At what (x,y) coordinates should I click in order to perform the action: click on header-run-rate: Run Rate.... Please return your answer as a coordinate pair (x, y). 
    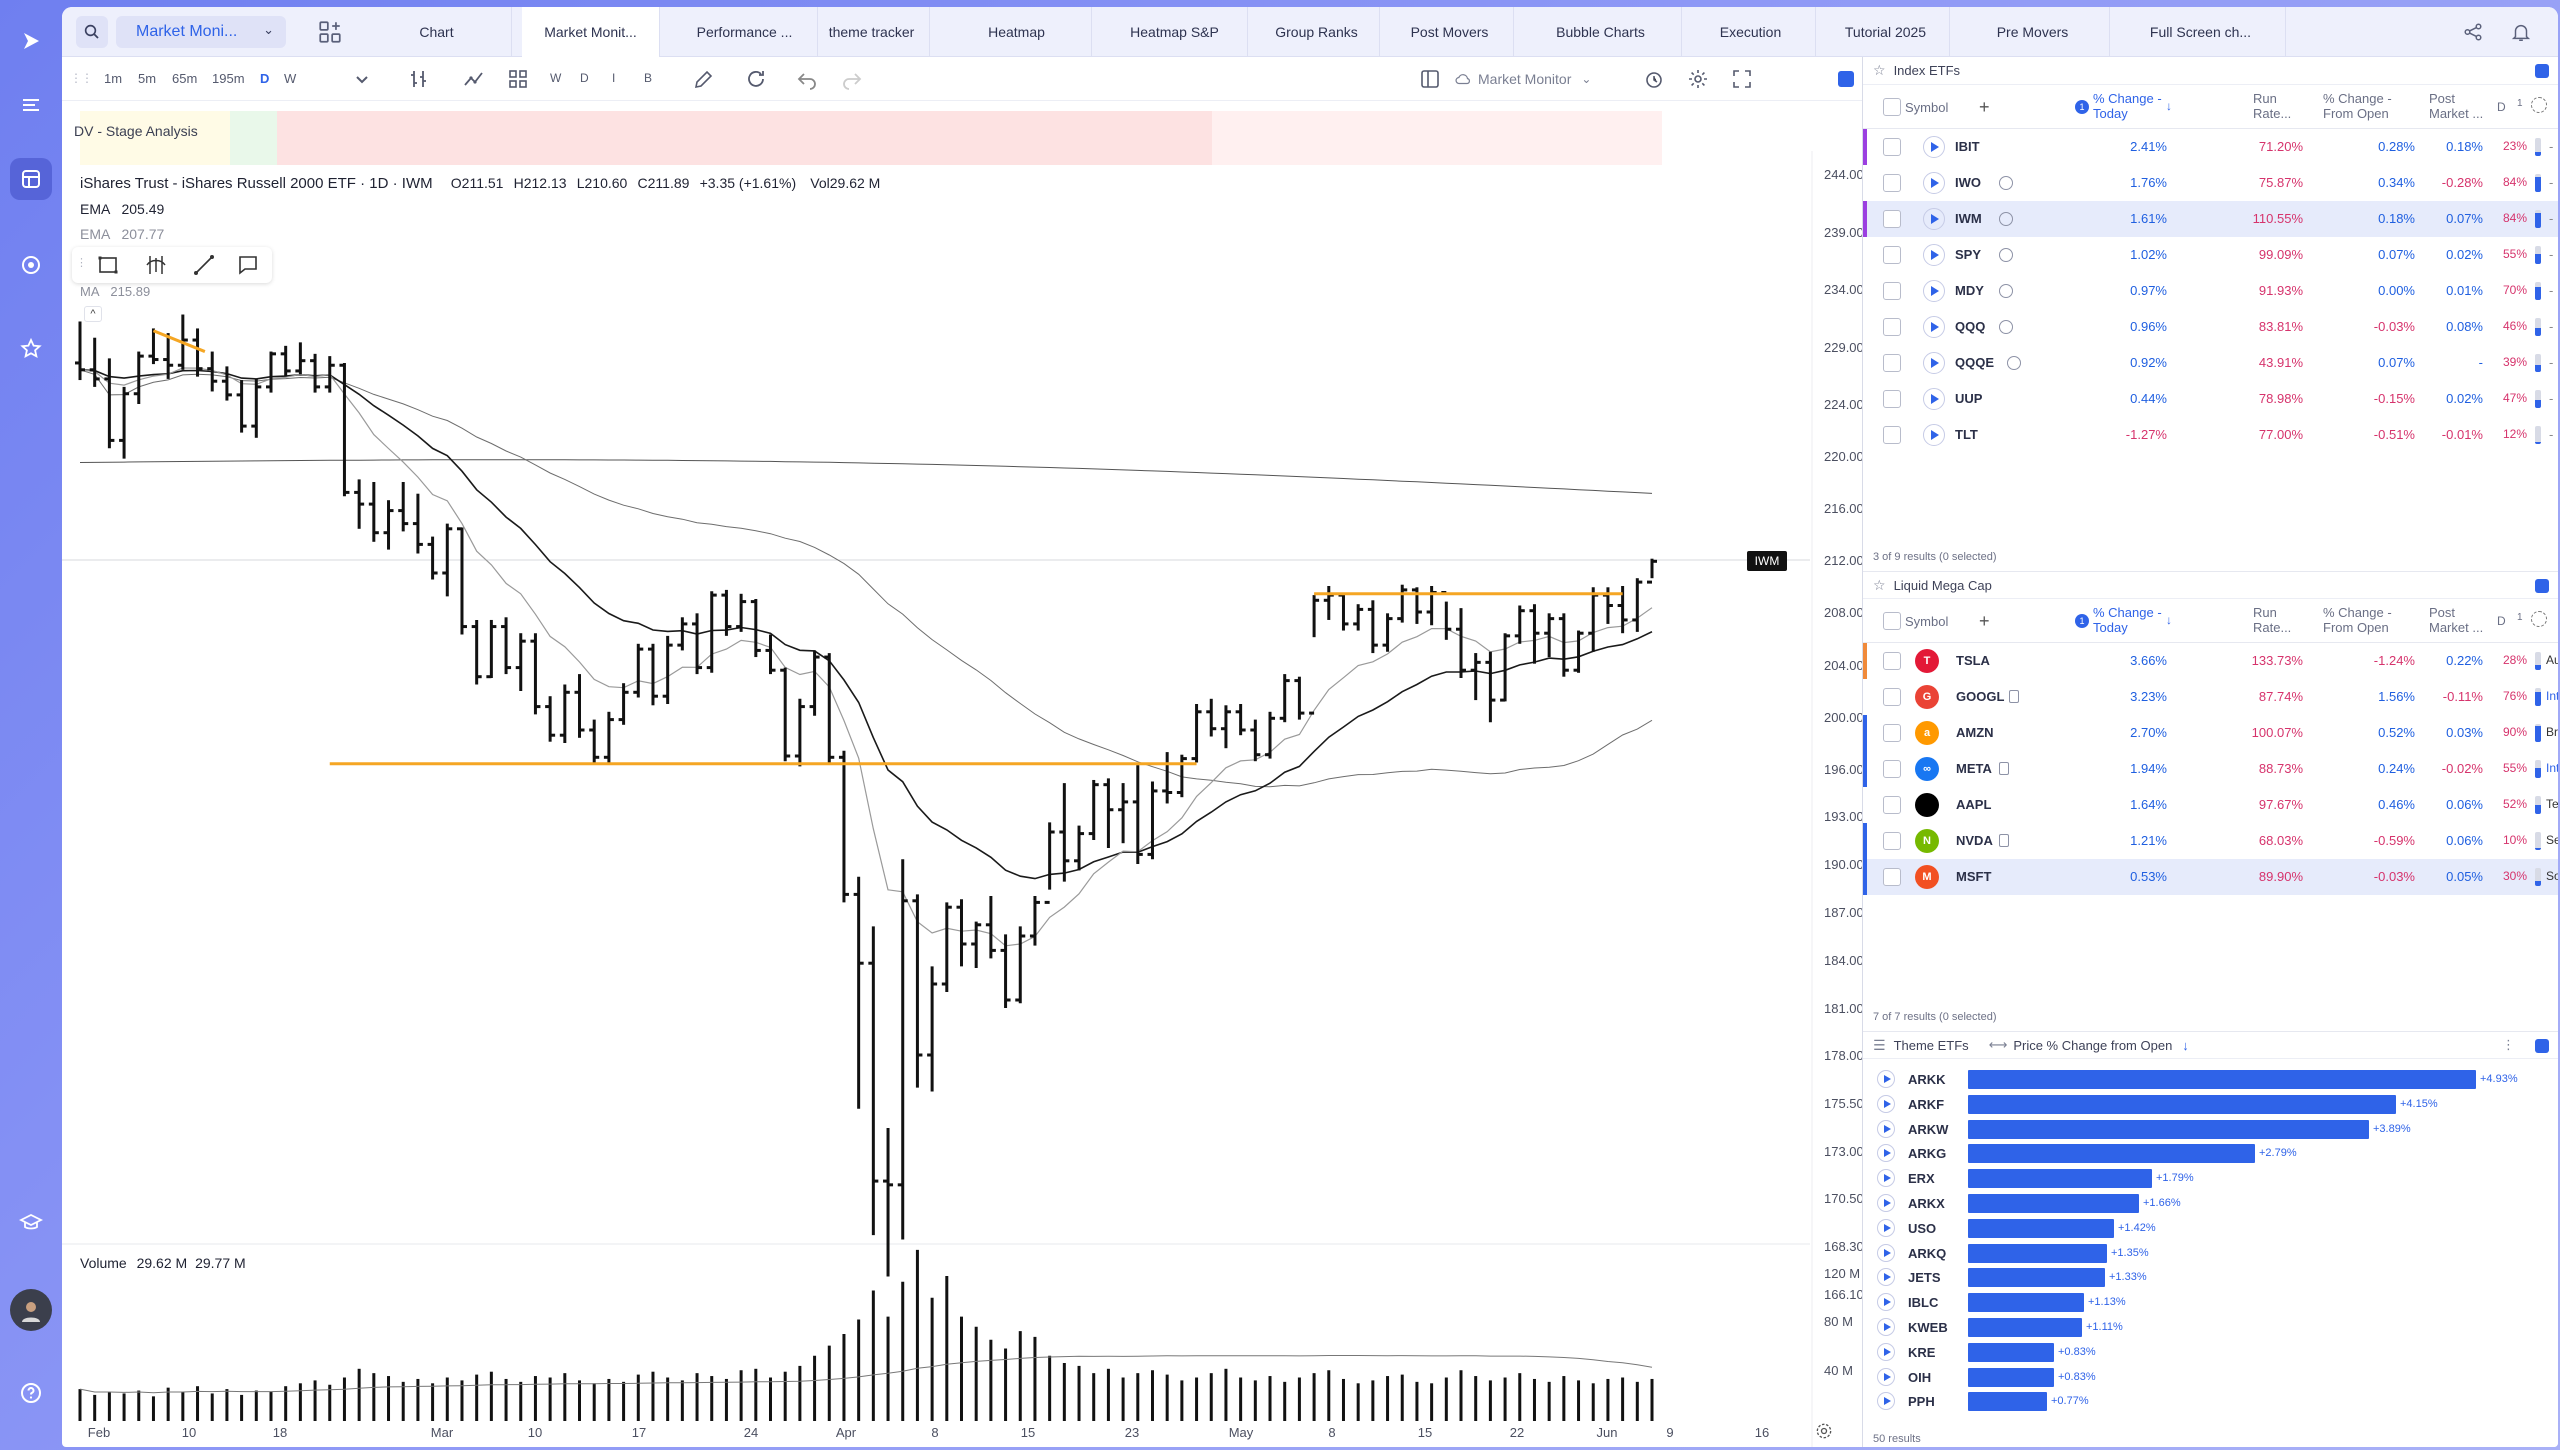
    Looking at the image, I should click on (2272, 620).